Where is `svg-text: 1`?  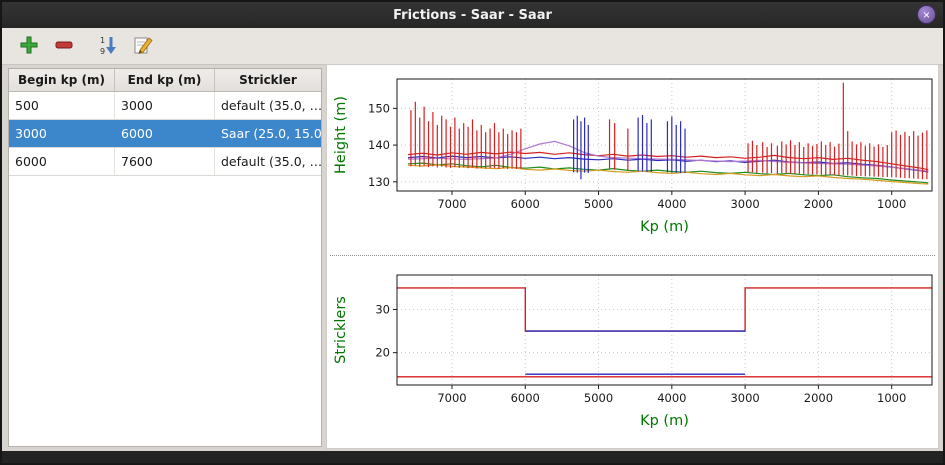
svg-text: 1 is located at coordinates (102, 40).